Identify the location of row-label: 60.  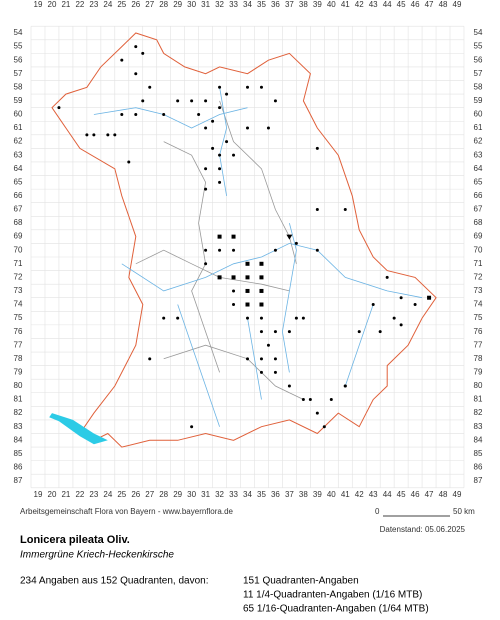
(478, 114).